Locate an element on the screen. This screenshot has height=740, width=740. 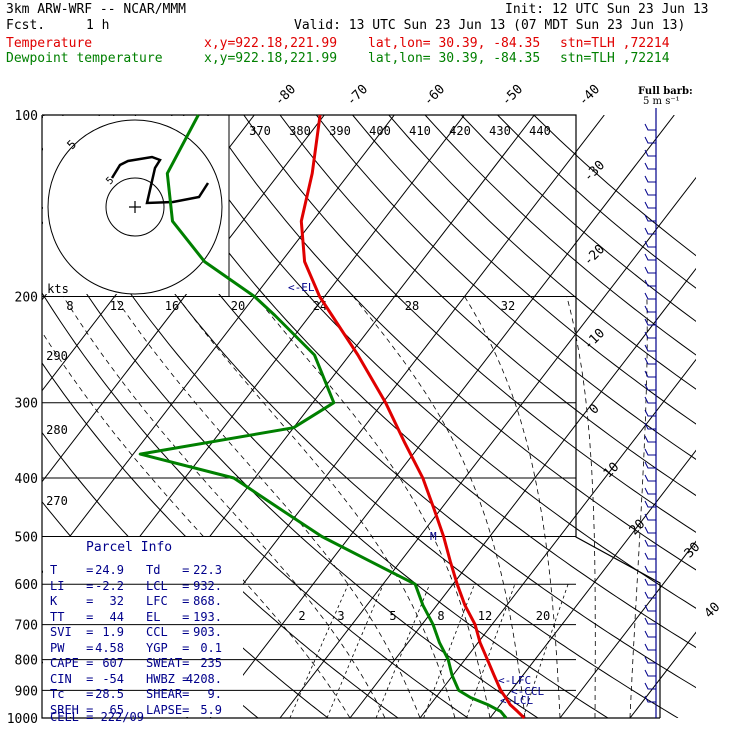
theta-label: 440 is located at coordinates (540, 131).